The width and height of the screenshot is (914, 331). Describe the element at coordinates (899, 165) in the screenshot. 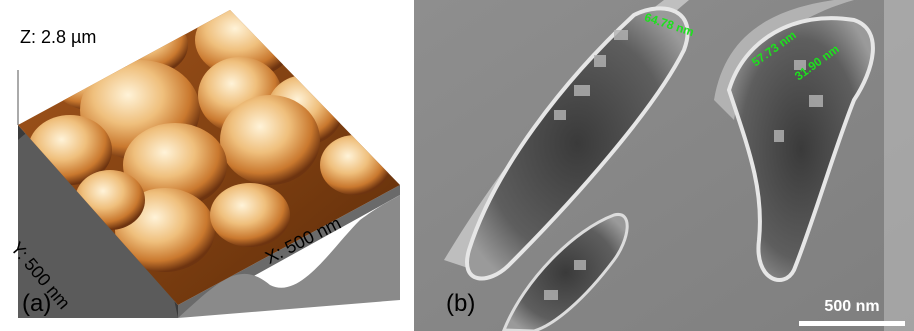

I see `right-edge` at that location.